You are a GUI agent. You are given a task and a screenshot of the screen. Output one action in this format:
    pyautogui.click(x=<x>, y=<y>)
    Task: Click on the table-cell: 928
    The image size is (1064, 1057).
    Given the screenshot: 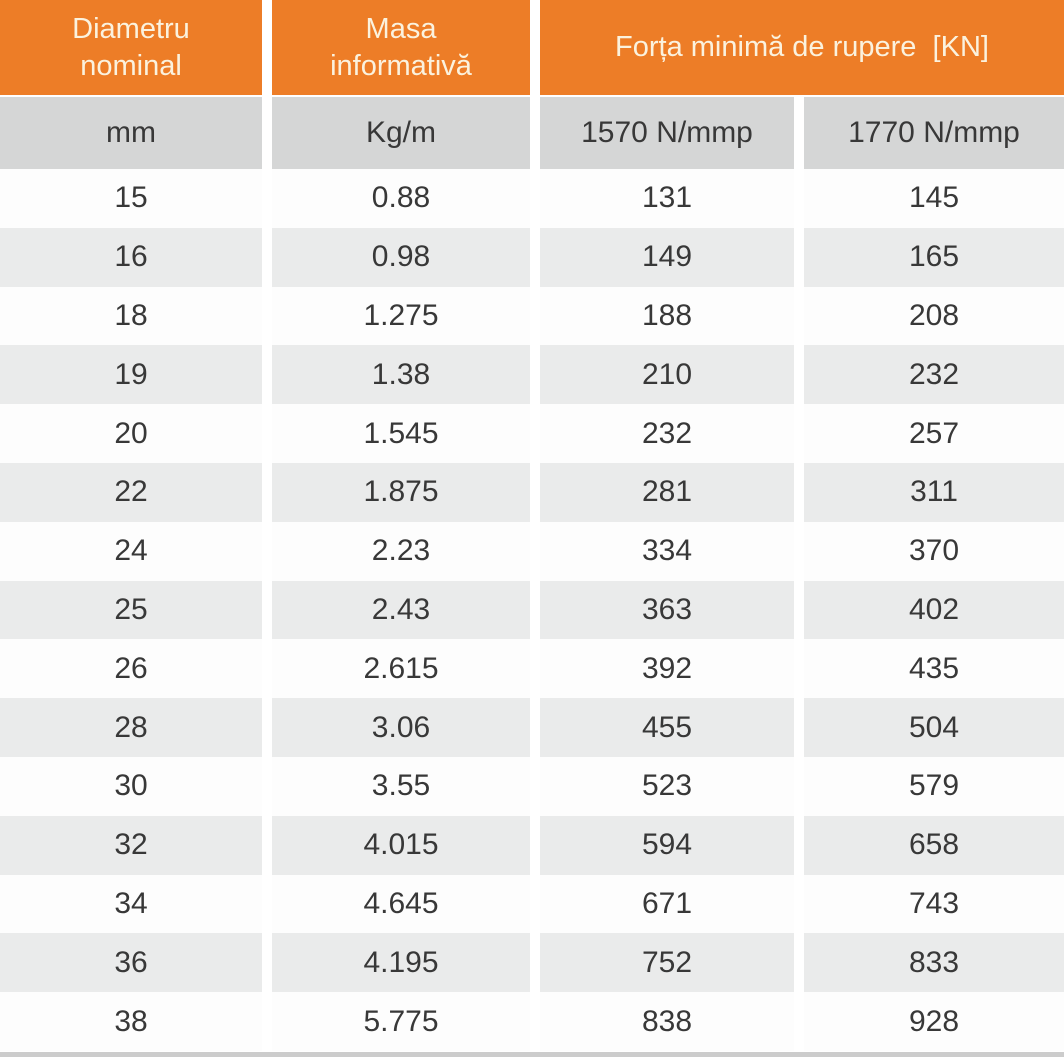 What is the action you would take?
    pyautogui.click(x=934, y=1021)
    